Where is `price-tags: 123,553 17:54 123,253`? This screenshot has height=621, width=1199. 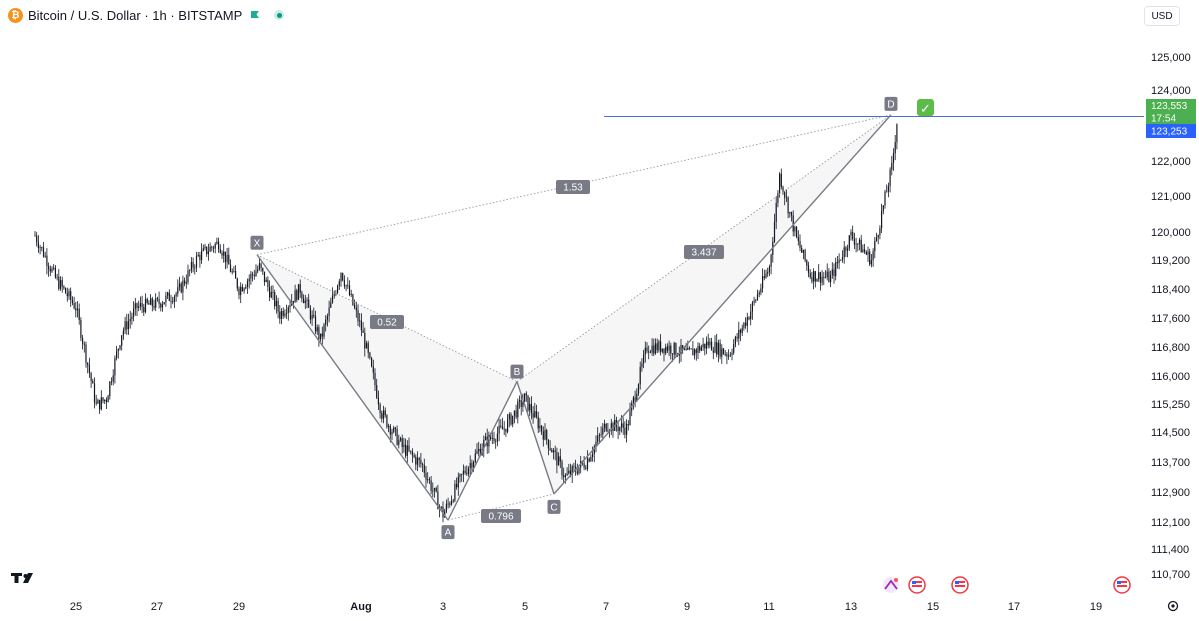
price-tags: 123,553 17:54 123,253 is located at coordinates (1171, 118).